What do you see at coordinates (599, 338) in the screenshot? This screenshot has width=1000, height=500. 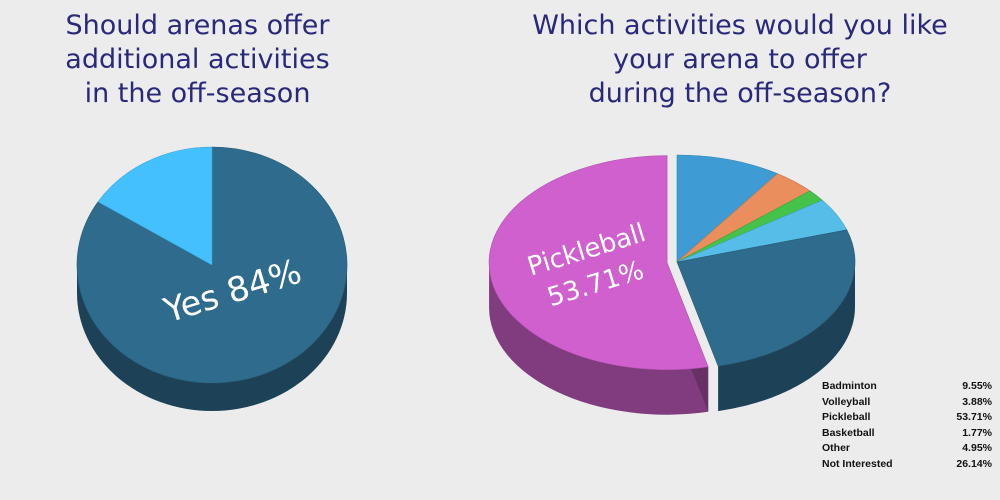 I see `pie-side-pickleball` at bounding box center [599, 338].